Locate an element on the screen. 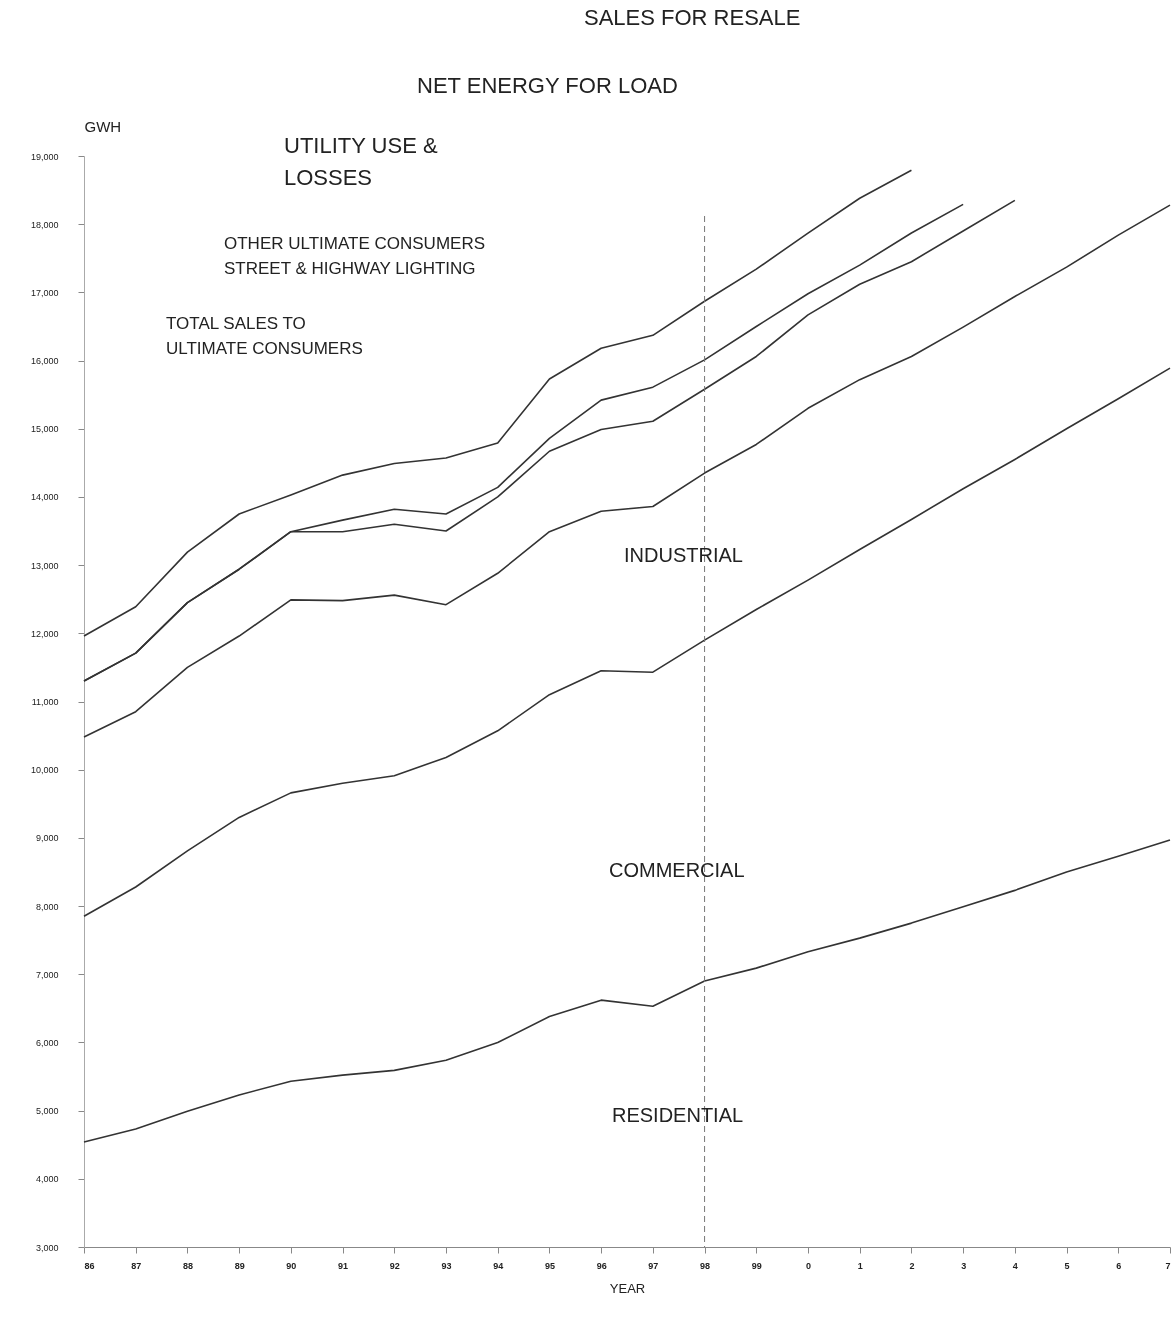  y-tick-label: 17,000 is located at coordinates (44, 292).